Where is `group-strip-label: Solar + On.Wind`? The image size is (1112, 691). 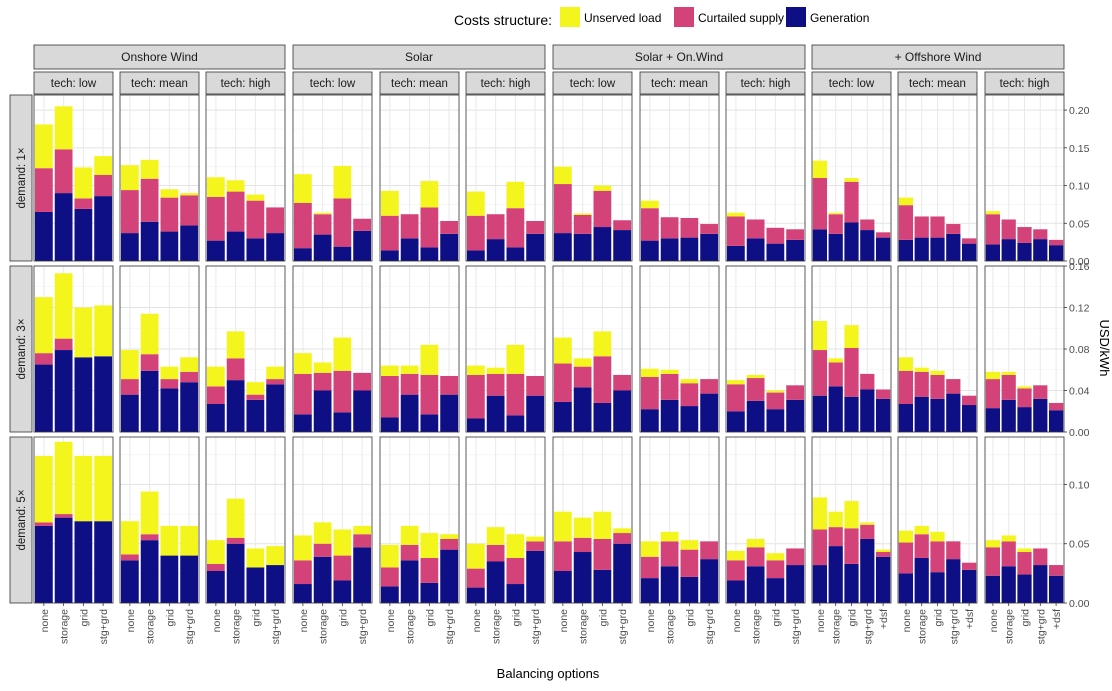 group-strip-label: Solar + On.Wind is located at coordinates (679, 57).